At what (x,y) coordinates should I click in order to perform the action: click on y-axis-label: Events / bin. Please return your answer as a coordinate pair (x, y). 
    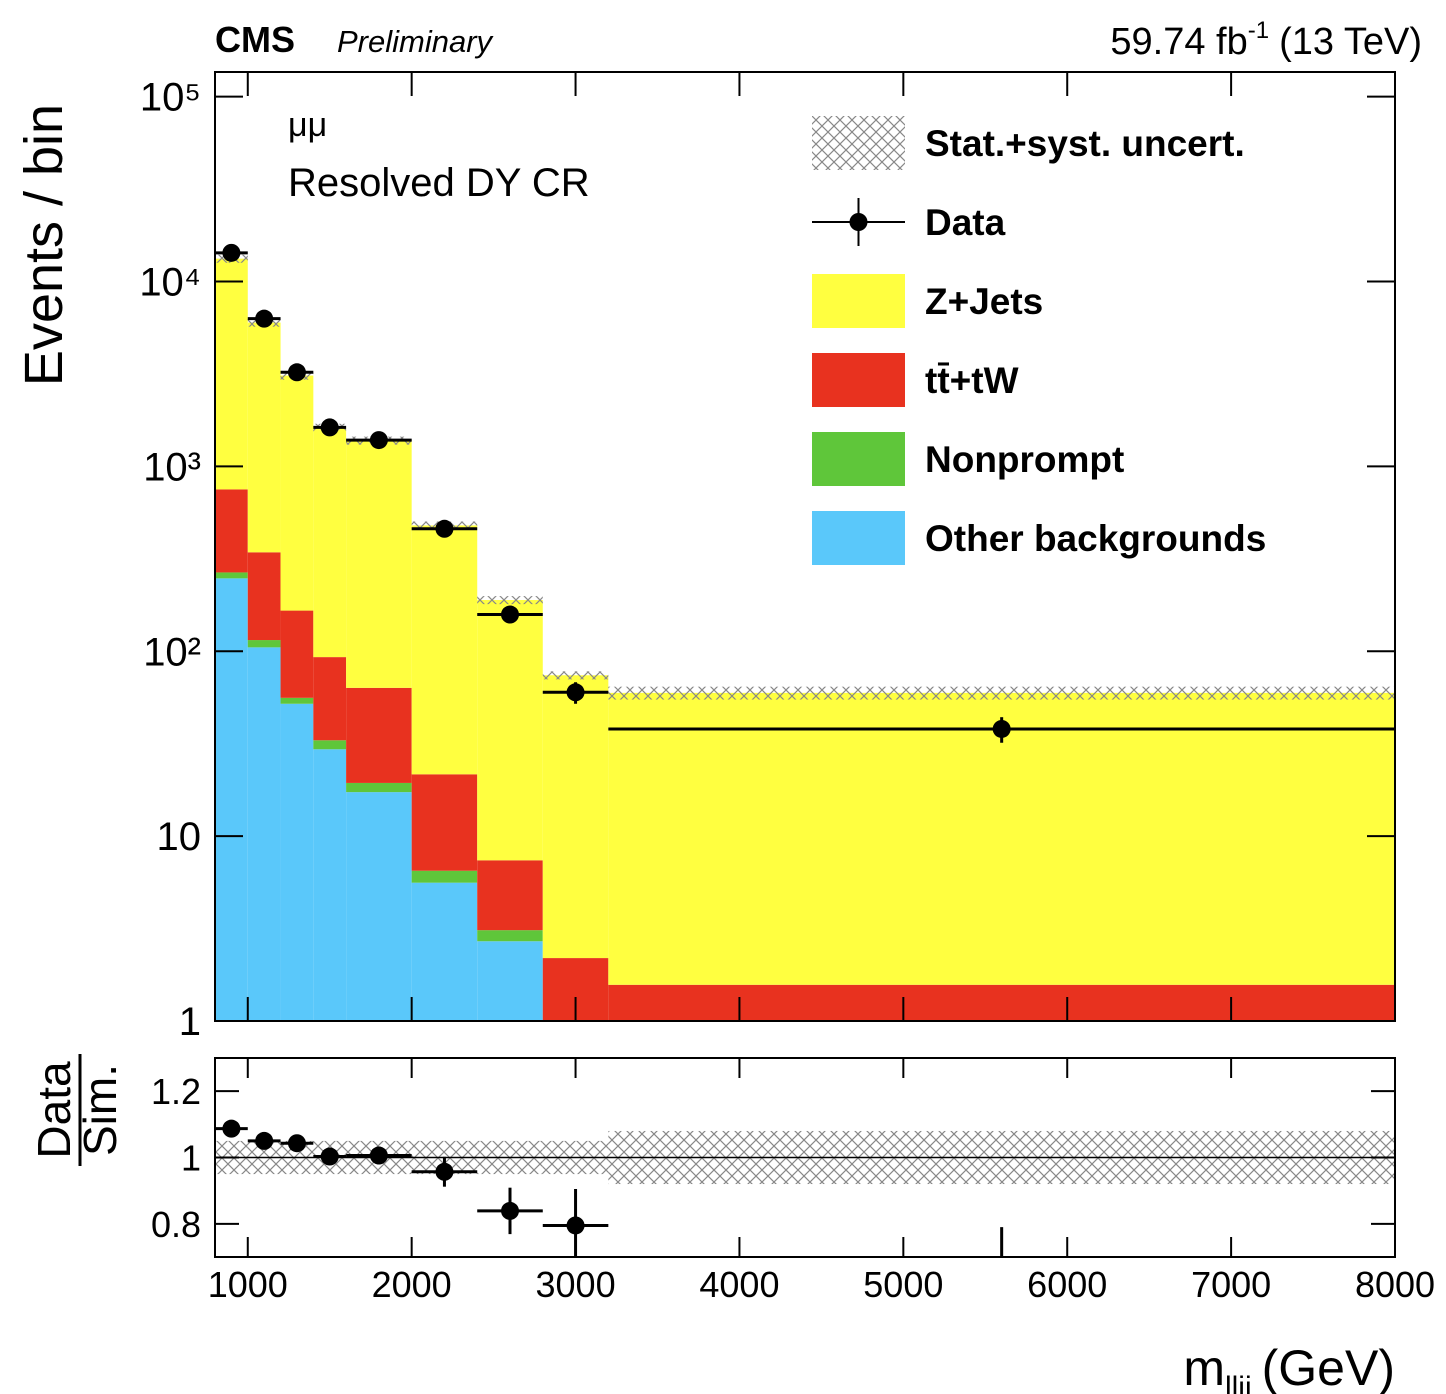
    Looking at the image, I should click on (44, 245).